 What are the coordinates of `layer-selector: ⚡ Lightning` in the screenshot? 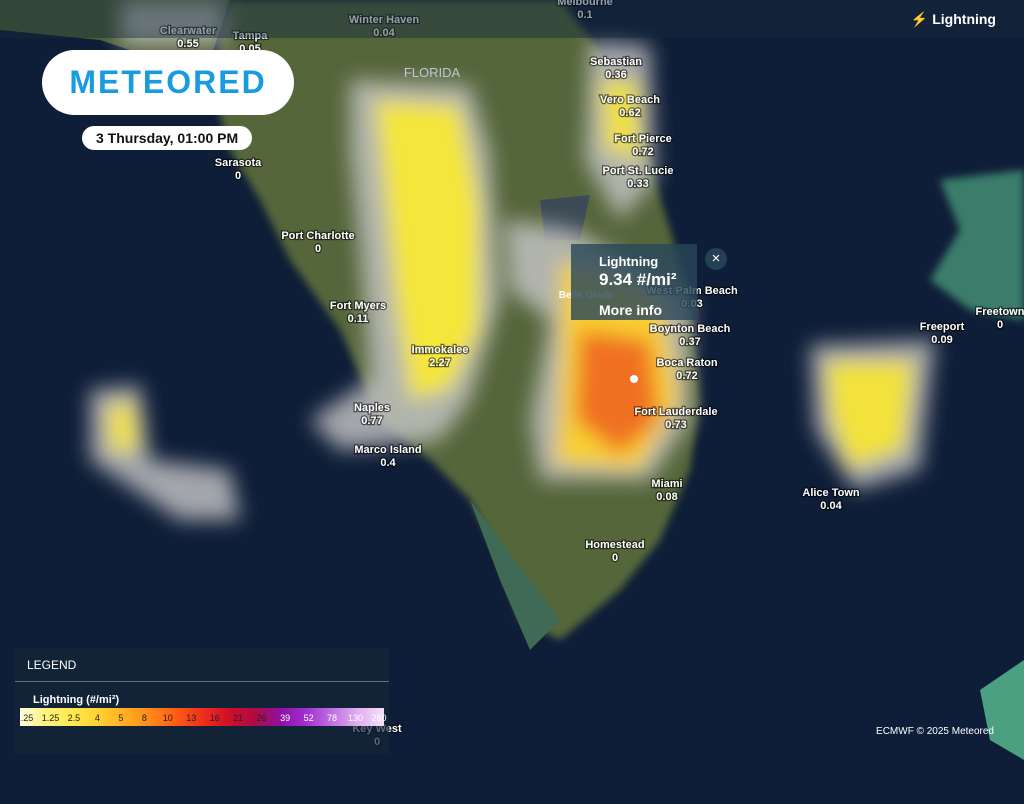 It's located at (953, 19).